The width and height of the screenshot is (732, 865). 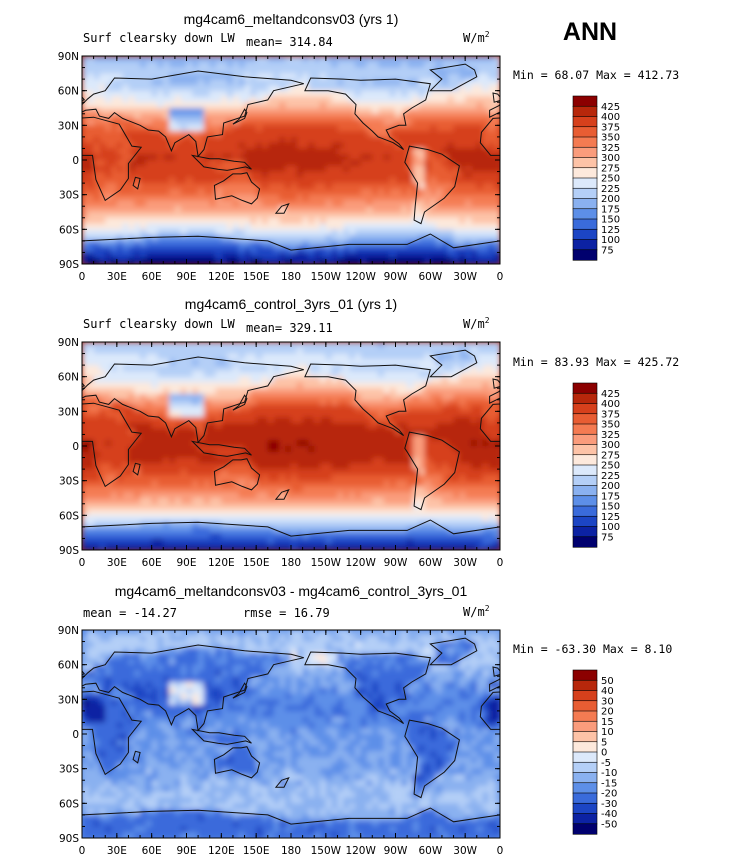 What do you see at coordinates (237, 188) in the screenshot?
I see `coastline` at bounding box center [237, 188].